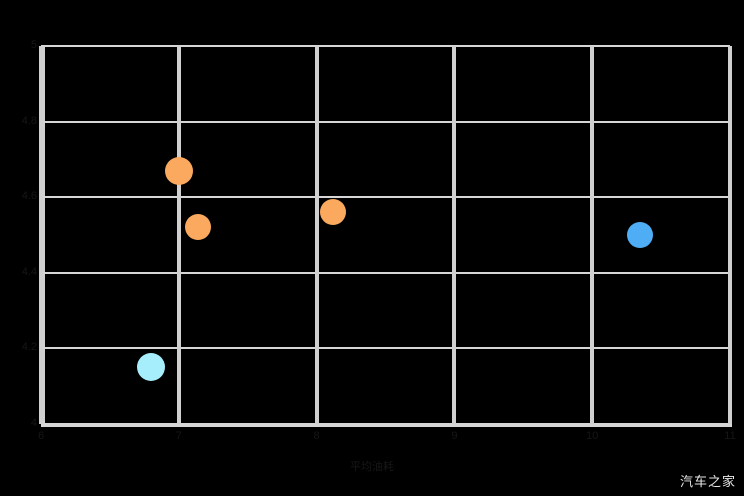 The width and height of the screenshot is (744, 496). Describe the element at coordinates (29, 347) in the screenshot. I see `y-axis-tick-label: 4.2` at that location.